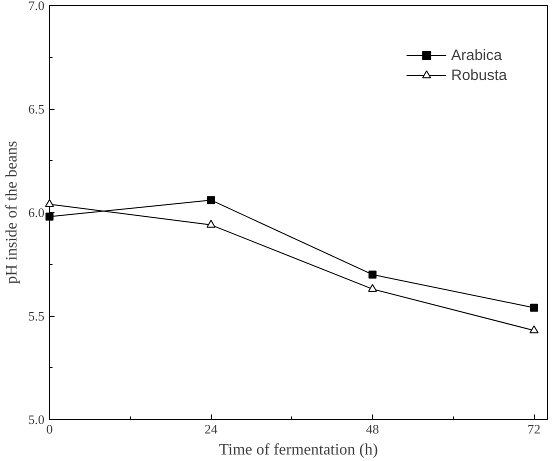  Describe the element at coordinates (36, 6) in the screenshot. I see `y-tick-label: 7.0` at that location.